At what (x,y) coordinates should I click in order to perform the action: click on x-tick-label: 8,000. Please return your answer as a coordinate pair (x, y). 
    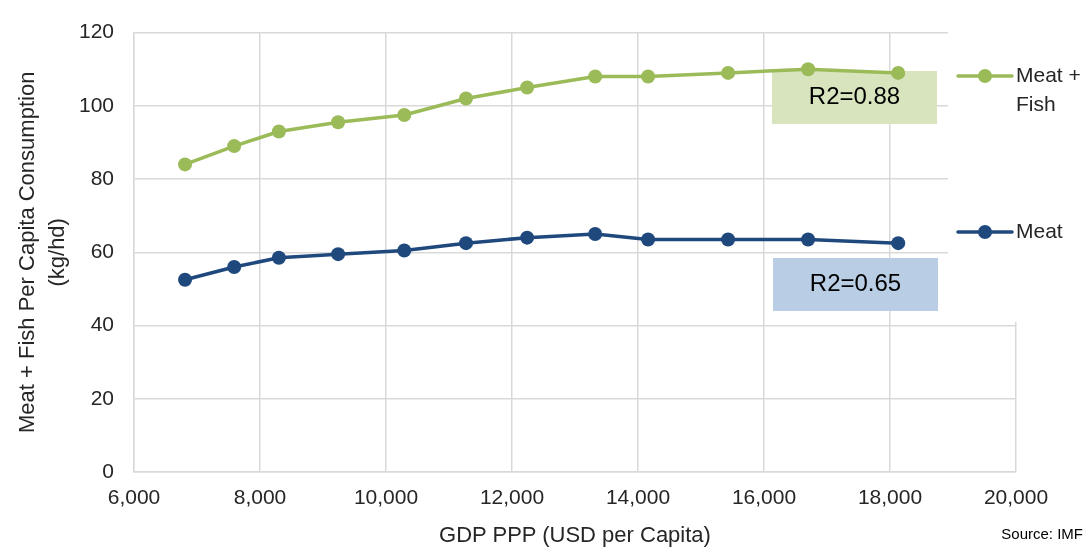
    Looking at the image, I should click on (260, 497).